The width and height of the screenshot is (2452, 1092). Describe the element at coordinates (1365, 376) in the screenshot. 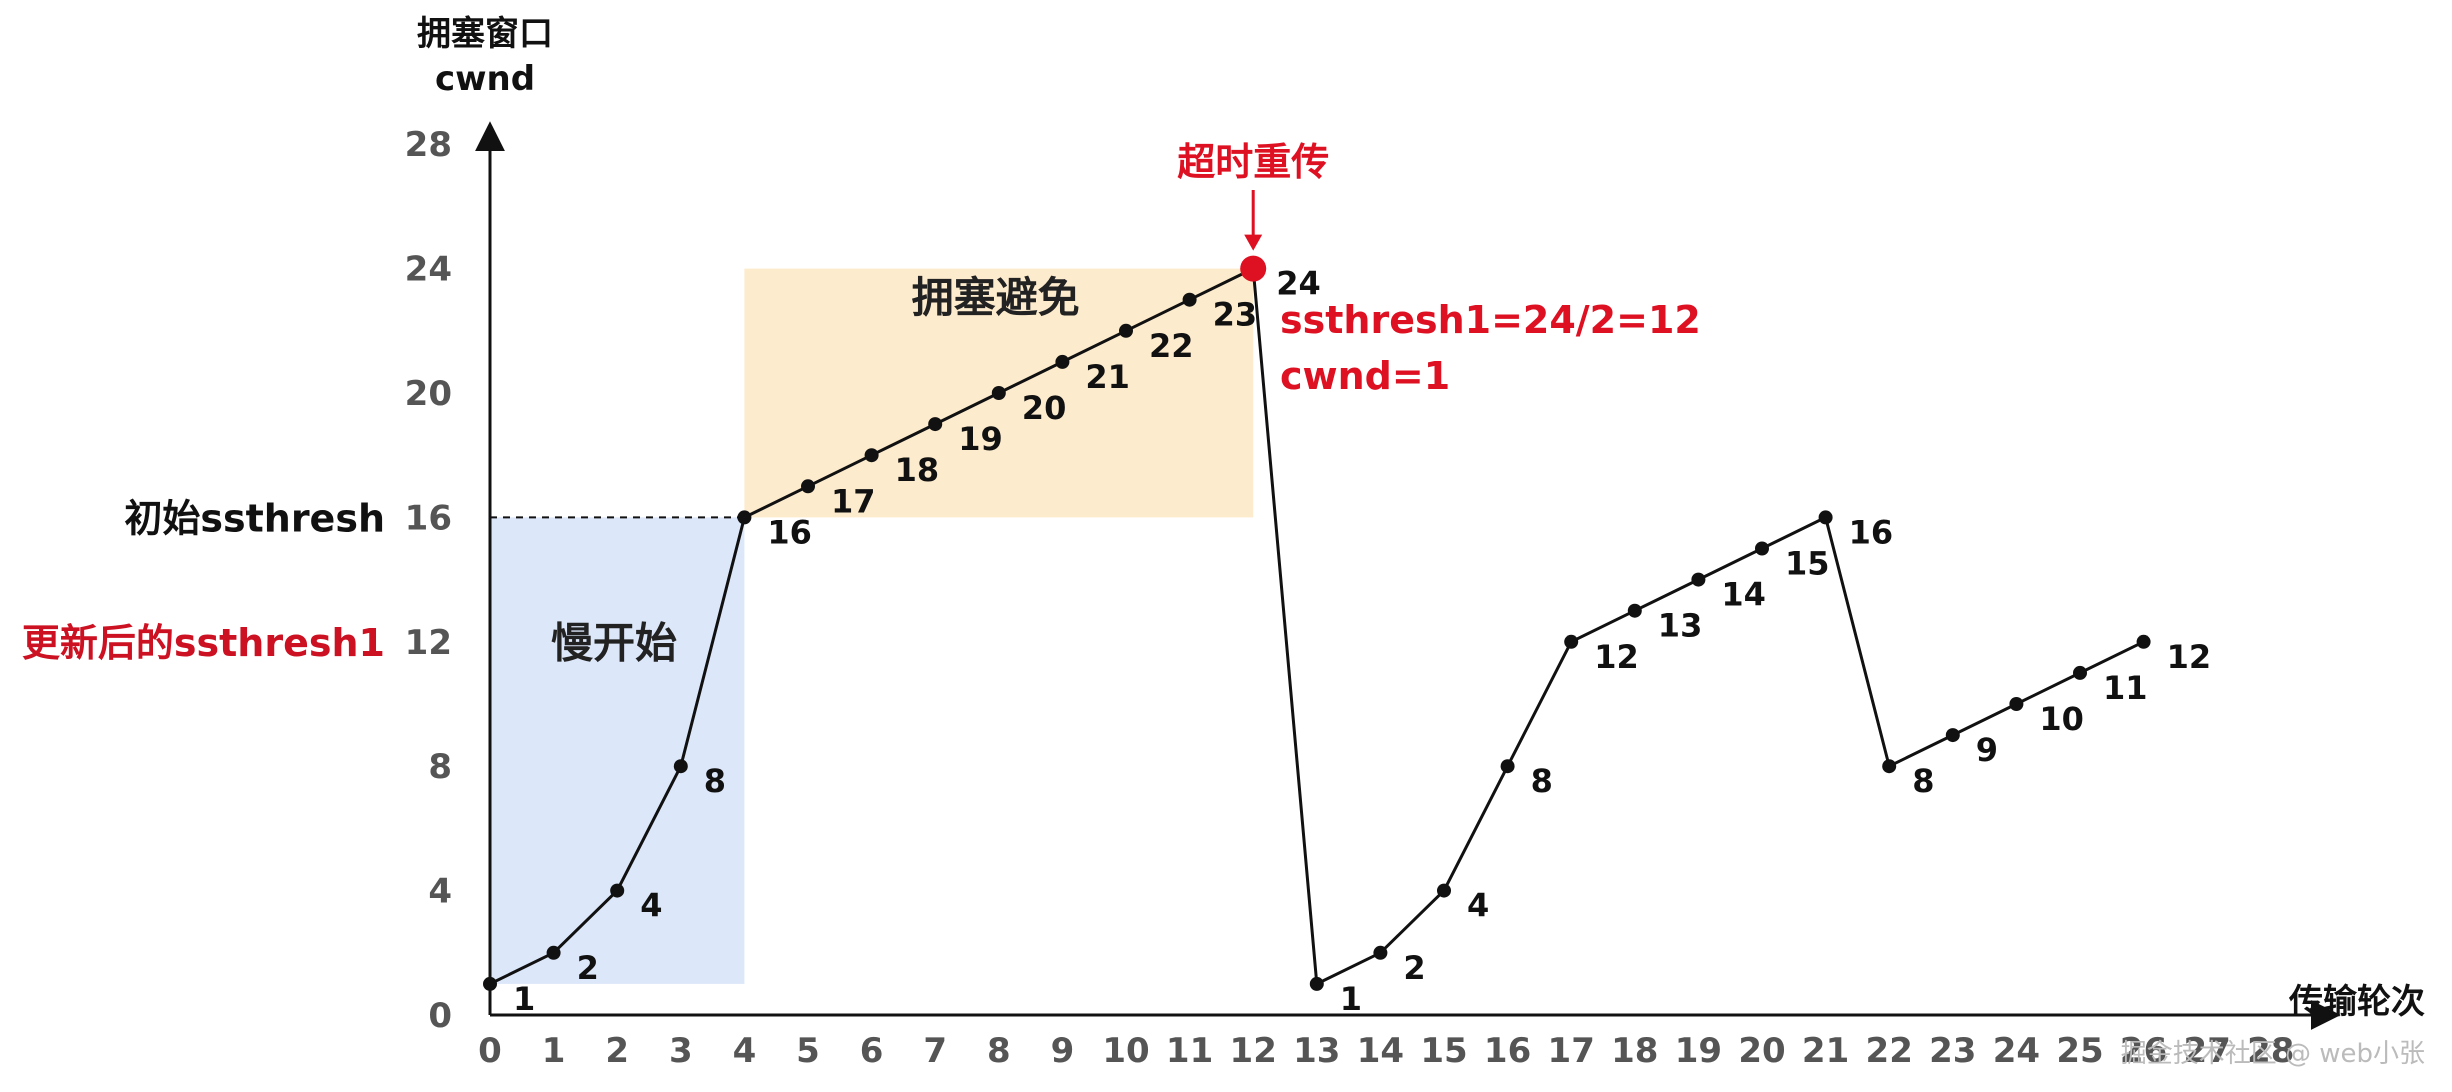

I see `timeout-note: cwnd=1` at that location.